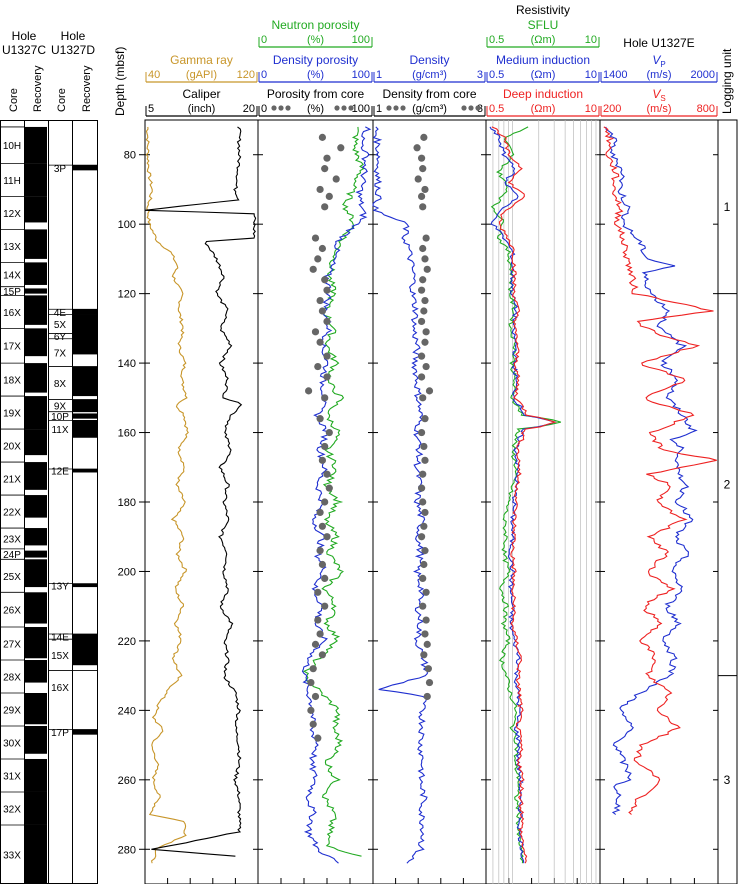  Describe the element at coordinates (12, 313) in the screenshot. I see `core-label: 16X` at that location.